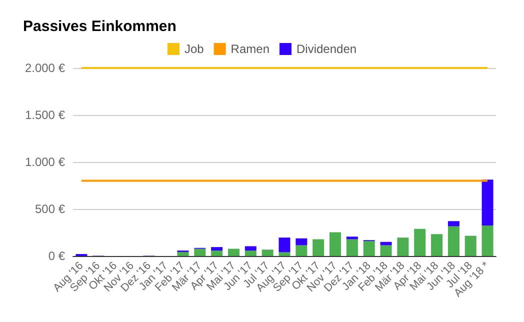 The width and height of the screenshot is (524, 322). Describe the element at coordinates (45, 162) in the screenshot. I see `y-tick-label: 1.000 €` at that location.